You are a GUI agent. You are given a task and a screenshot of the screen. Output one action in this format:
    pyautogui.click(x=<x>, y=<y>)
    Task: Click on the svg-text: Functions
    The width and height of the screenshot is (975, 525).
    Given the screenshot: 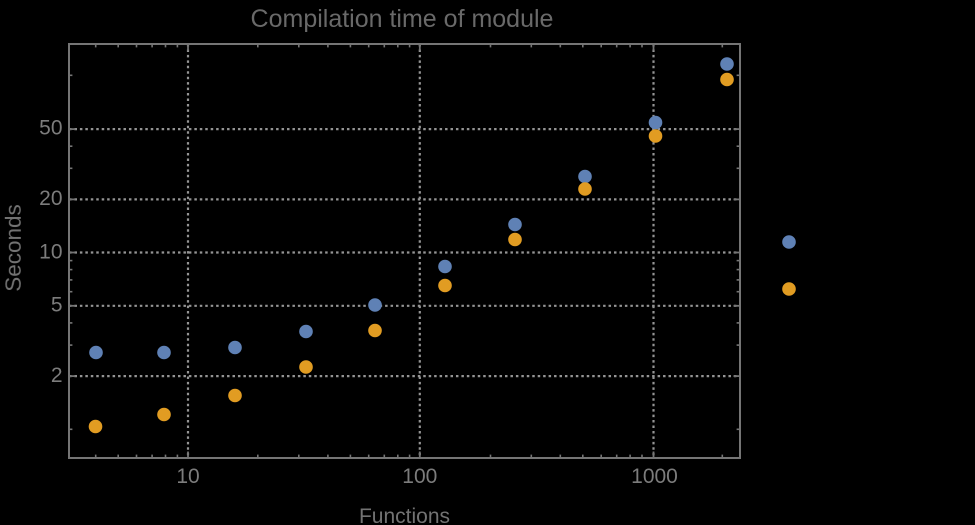 What is the action you would take?
    pyautogui.click(x=404, y=515)
    